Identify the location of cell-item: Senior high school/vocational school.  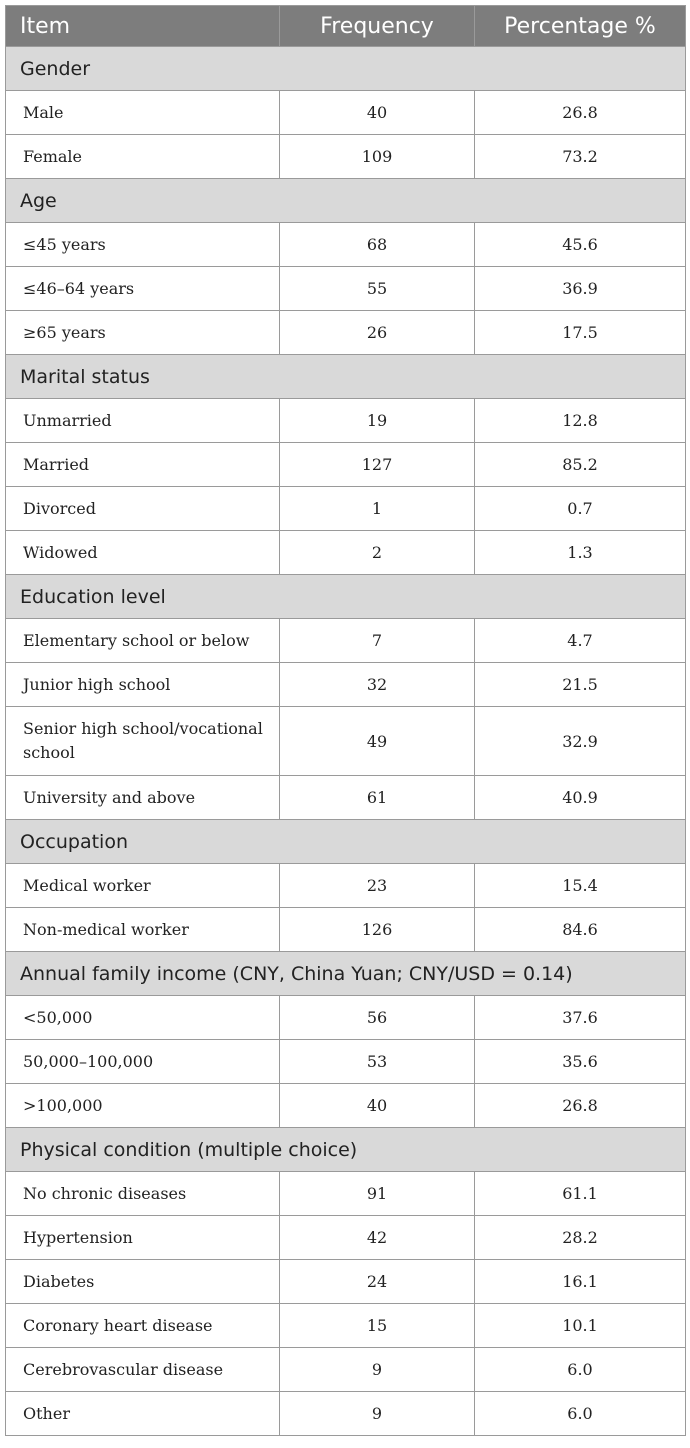
(142, 741).